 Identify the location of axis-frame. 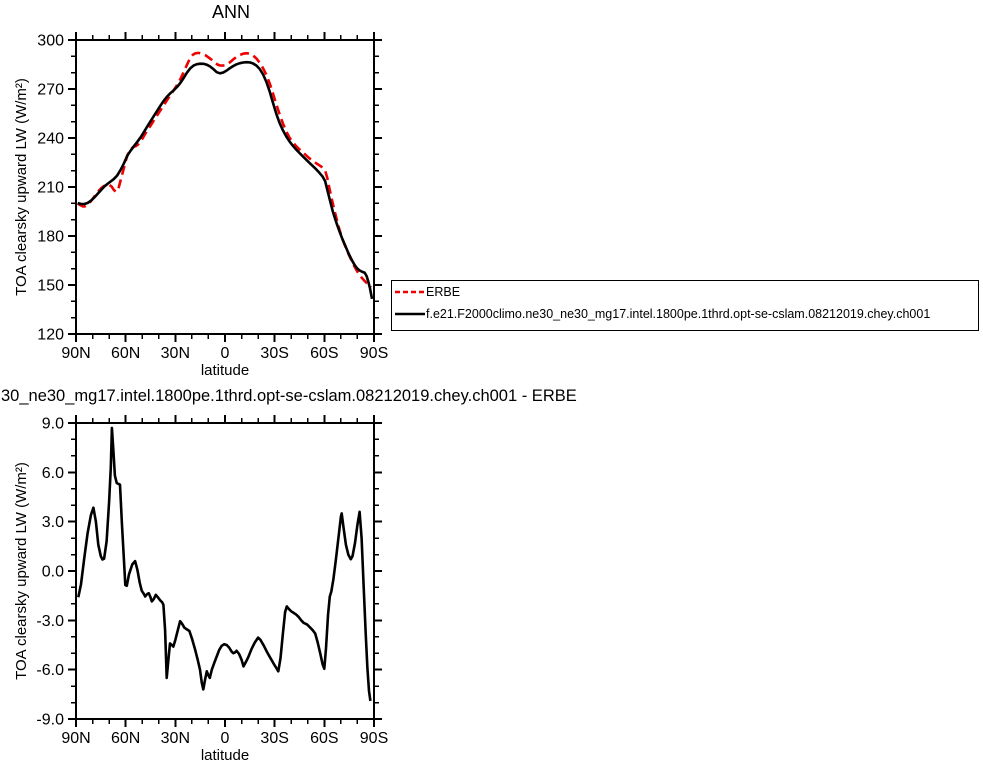
(225, 571).